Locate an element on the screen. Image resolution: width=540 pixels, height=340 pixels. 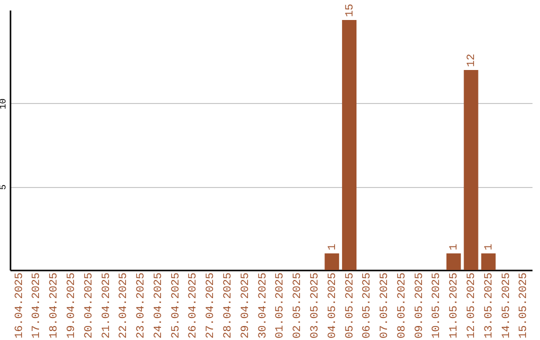
x-tick-label: 26.04.2025 is located at coordinates (194, 305).